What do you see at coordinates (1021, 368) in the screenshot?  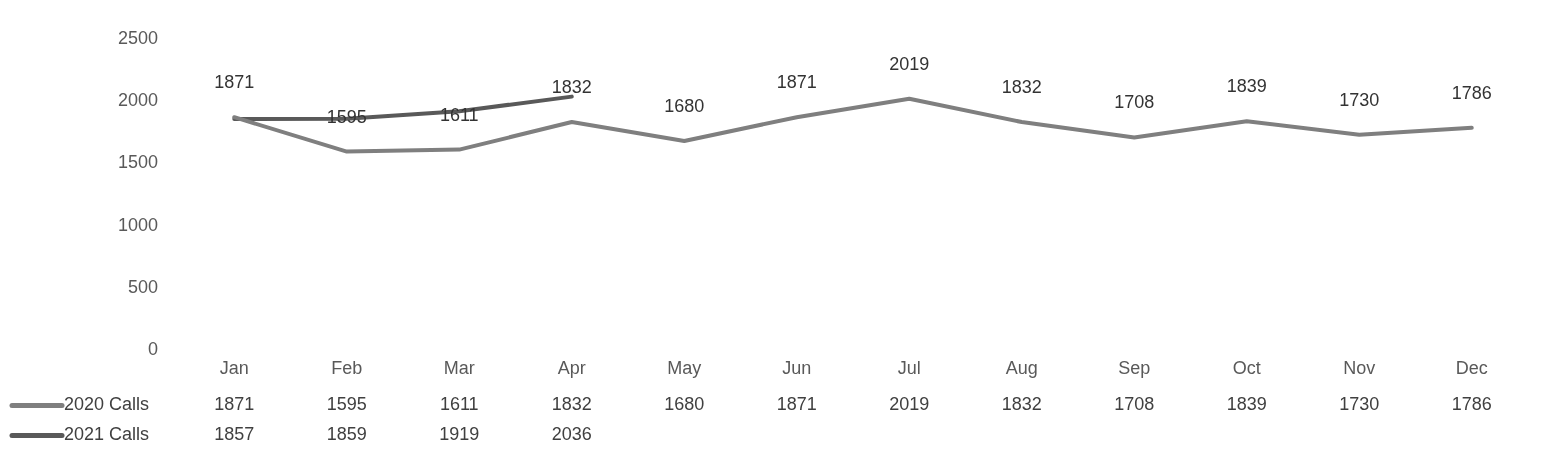 I see `x-tick-label: Aug` at bounding box center [1021, 368].